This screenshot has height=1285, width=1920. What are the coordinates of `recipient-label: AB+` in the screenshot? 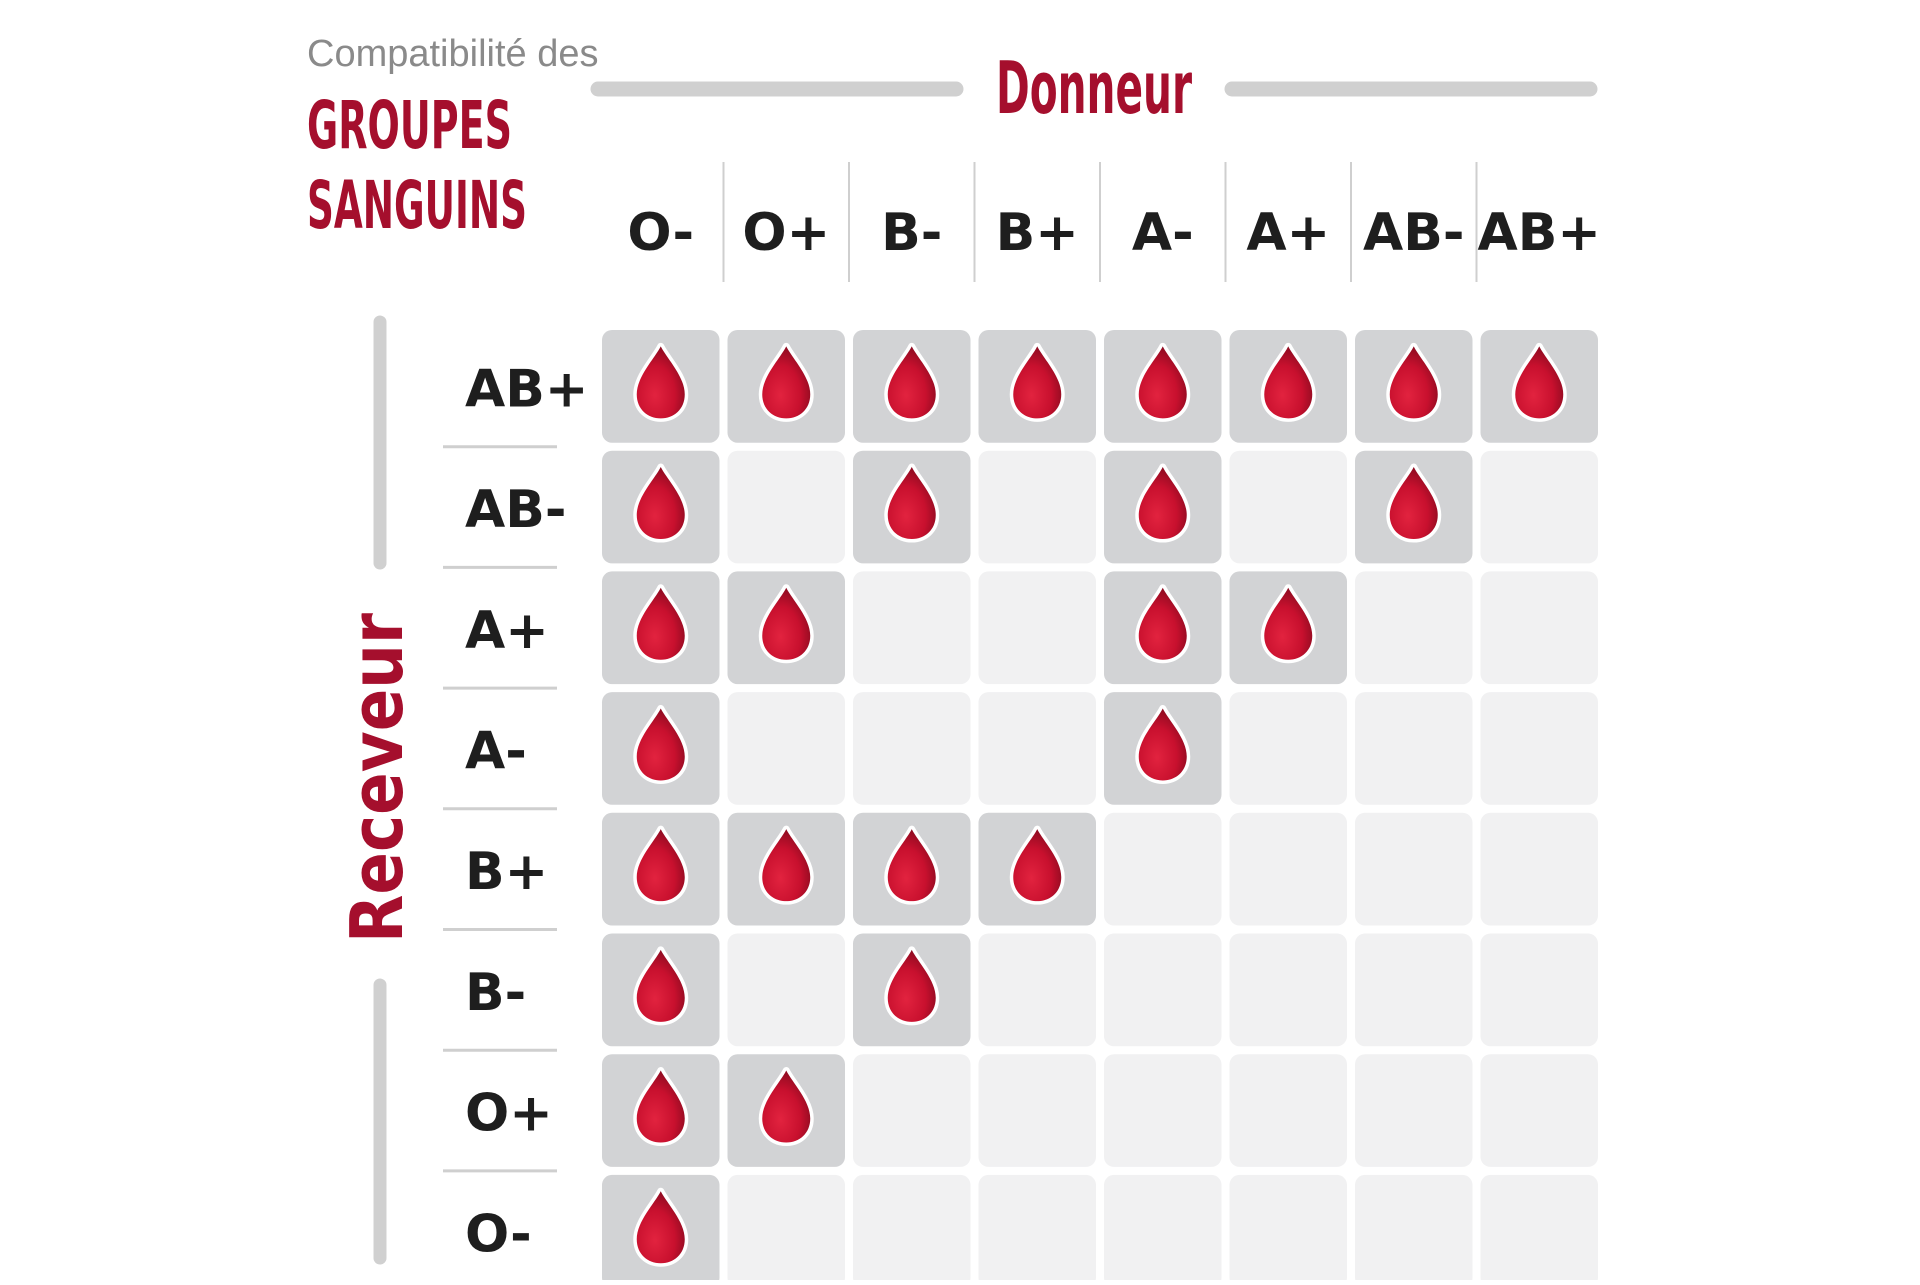 It's located at (526, 389).